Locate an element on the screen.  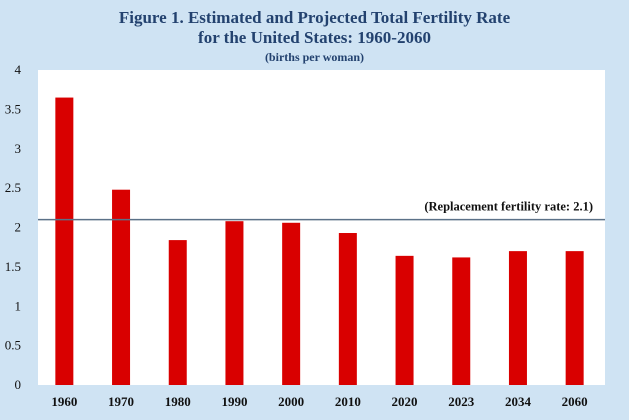
bar-2020 is located at coordinates (404, 320).